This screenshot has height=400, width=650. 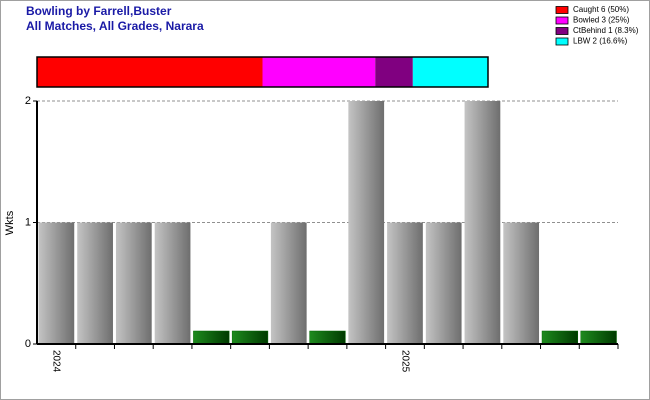 What do you see at coordinates (28, 222) in the screenshot?
I see `y-tick-label: 1` at bounding box center [28, 222].